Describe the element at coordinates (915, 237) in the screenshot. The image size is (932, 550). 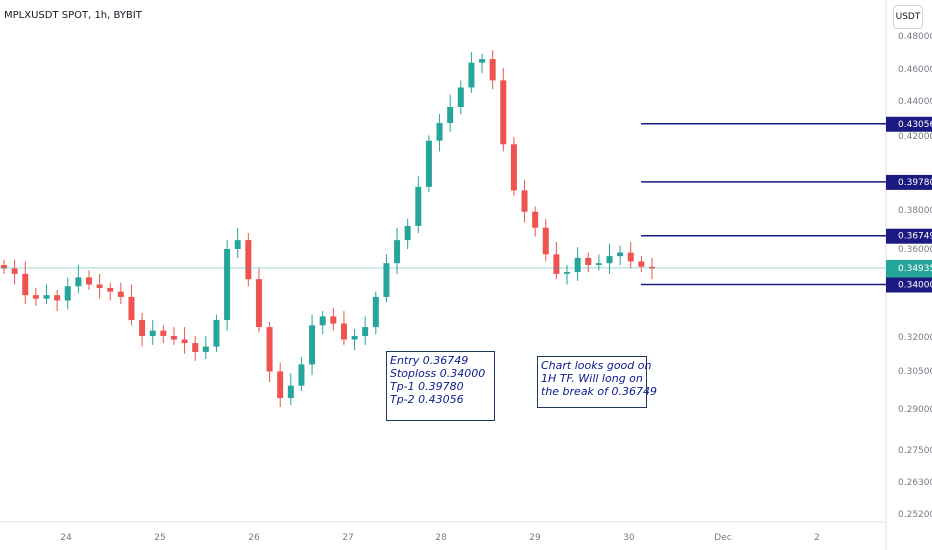
I see `level-label: 0.36749` at that location.